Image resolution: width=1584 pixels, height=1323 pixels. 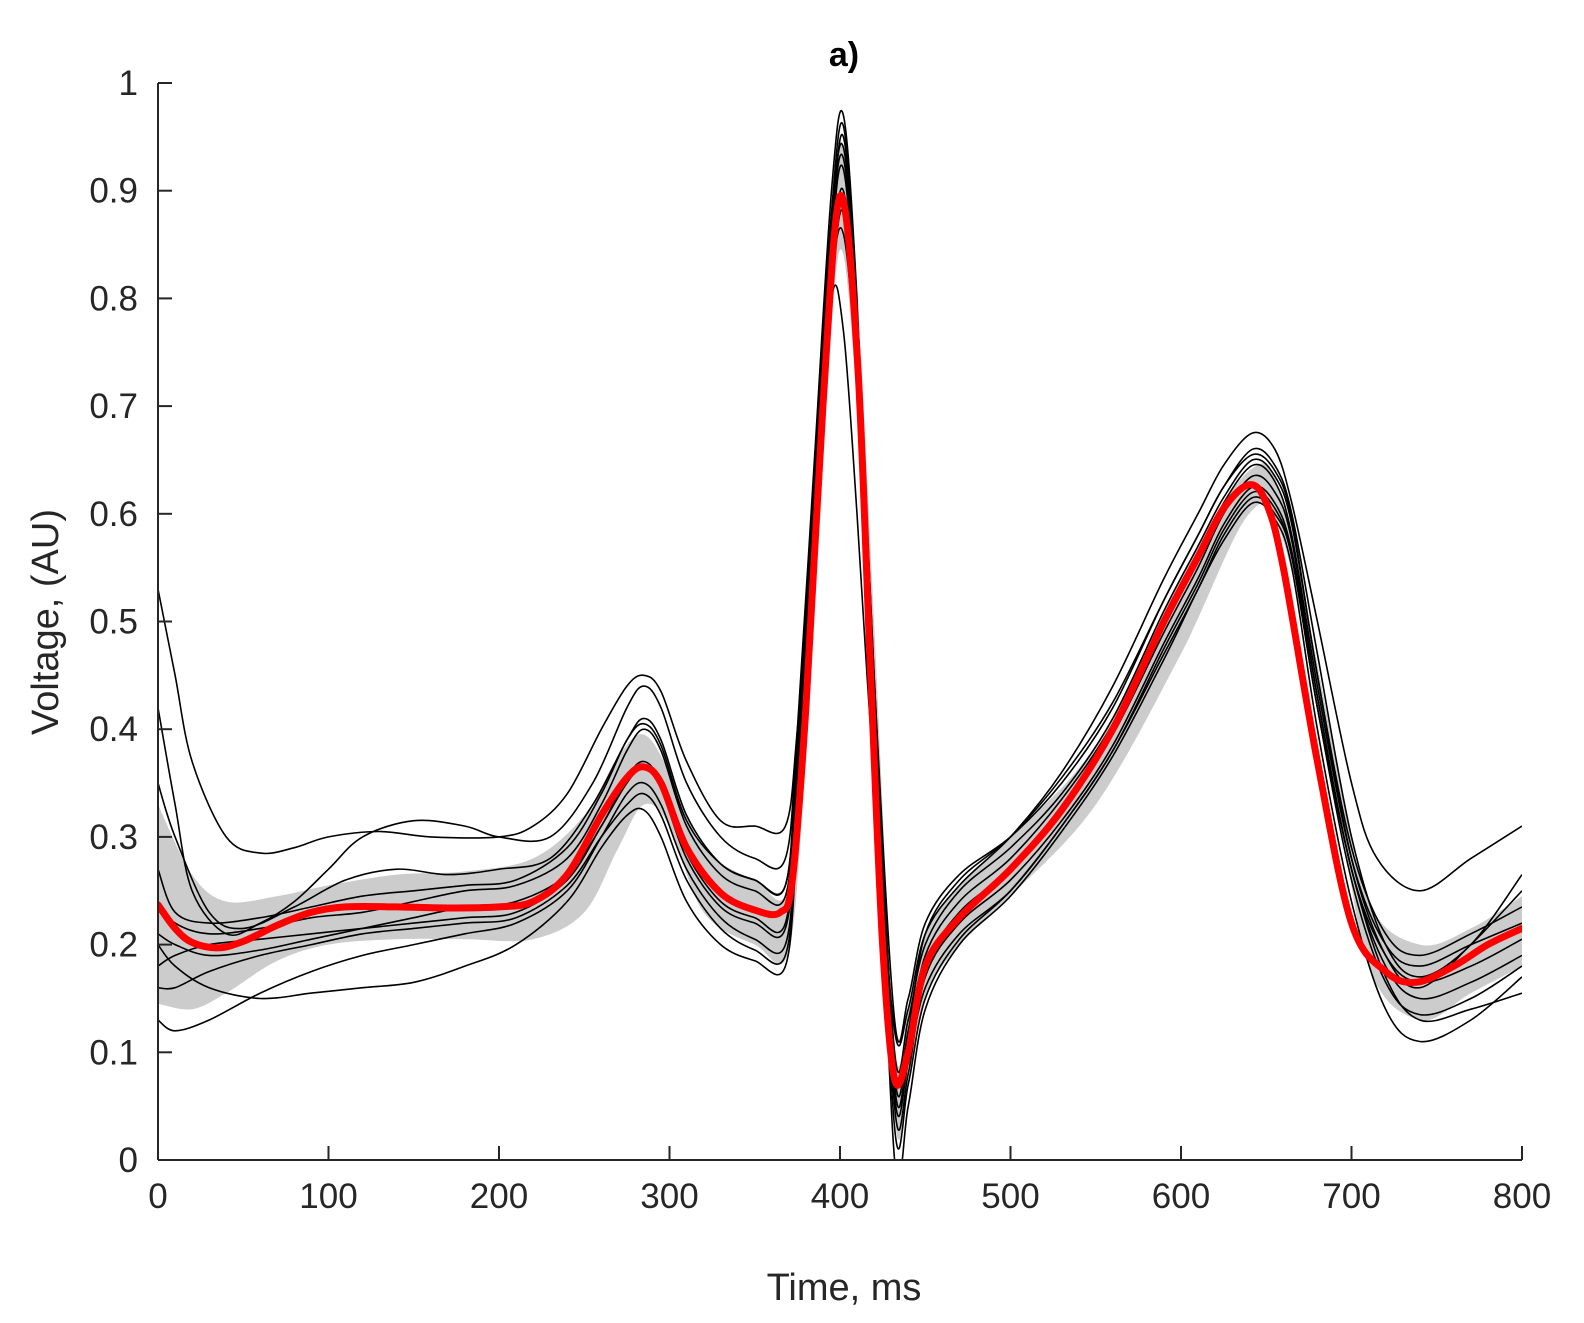 What do you see at coordinates (113, 191) in the screenshot?
I see `y-tick-label: 0.9` at bounding box center [113, 191].